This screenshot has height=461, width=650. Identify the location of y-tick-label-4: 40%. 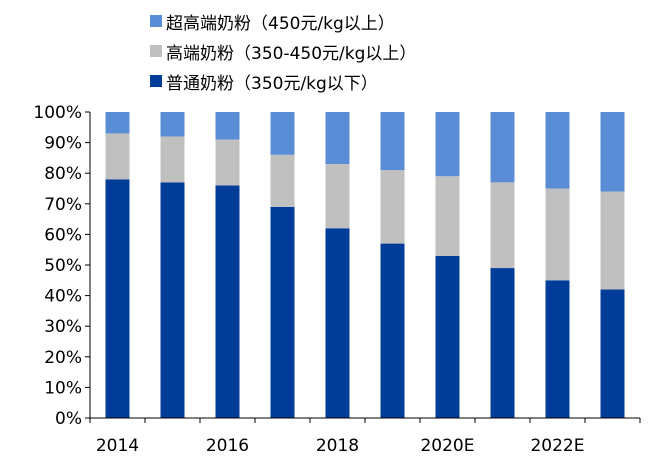
(63, 297).